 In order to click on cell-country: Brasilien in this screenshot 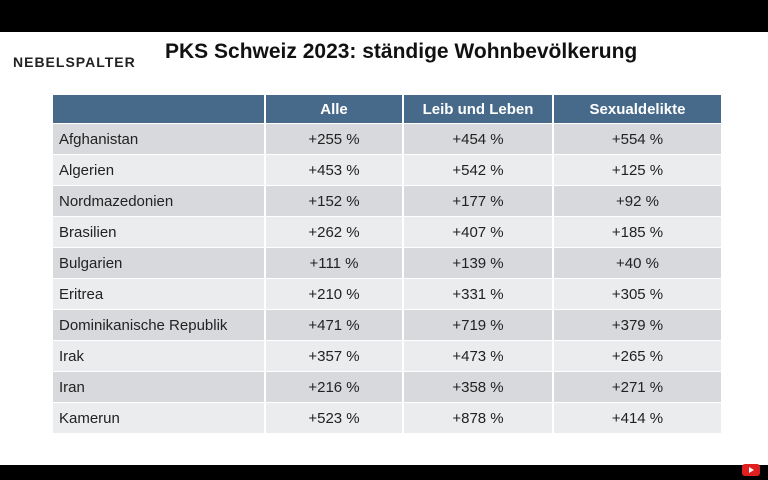, I will do `click(159, 232)`.